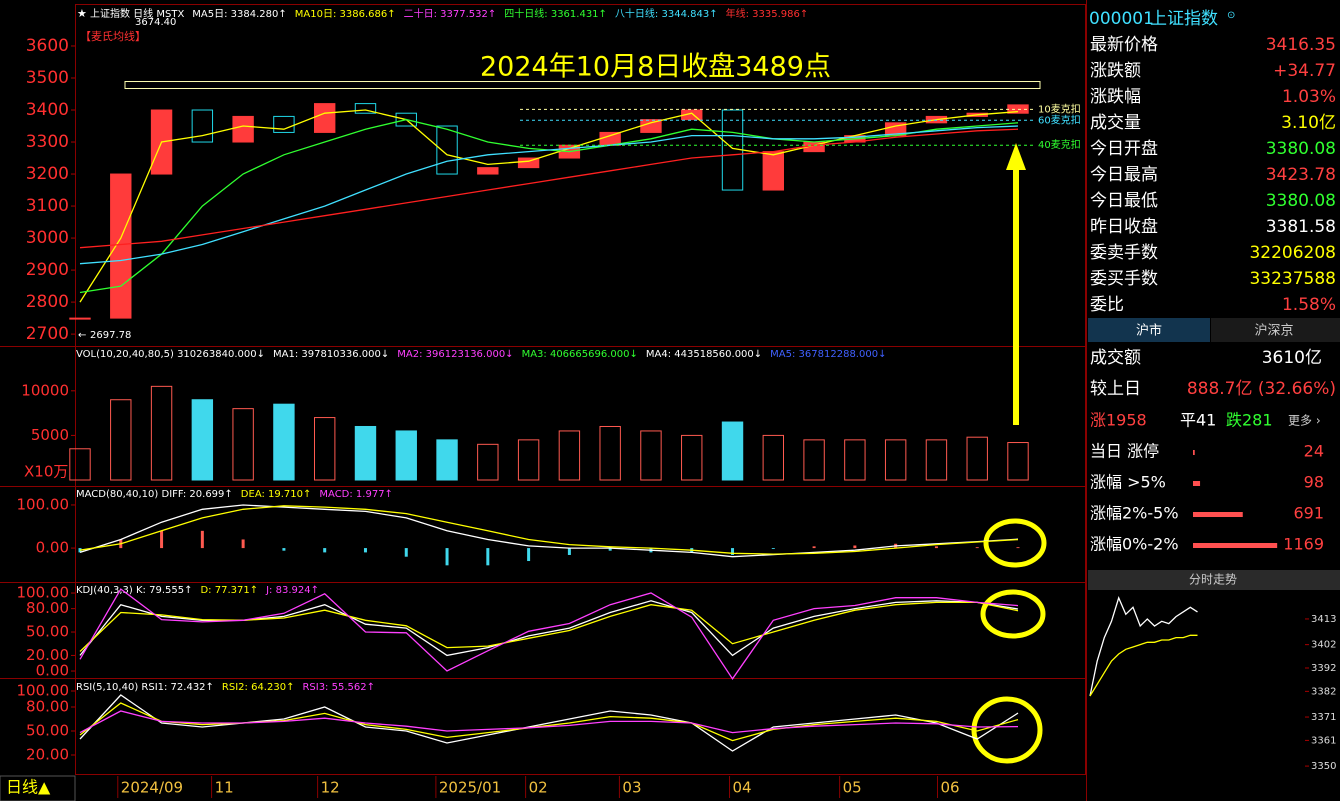  I want to click on x-tick-label: 11, so click(224, 788).